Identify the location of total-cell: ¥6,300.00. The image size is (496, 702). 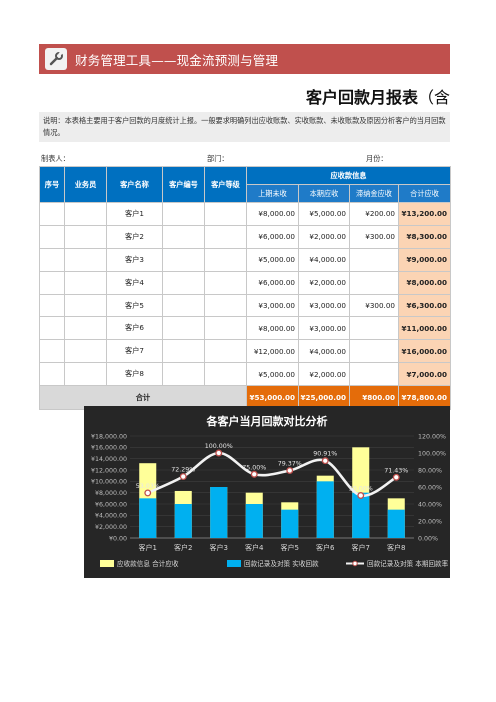
(424, 305).